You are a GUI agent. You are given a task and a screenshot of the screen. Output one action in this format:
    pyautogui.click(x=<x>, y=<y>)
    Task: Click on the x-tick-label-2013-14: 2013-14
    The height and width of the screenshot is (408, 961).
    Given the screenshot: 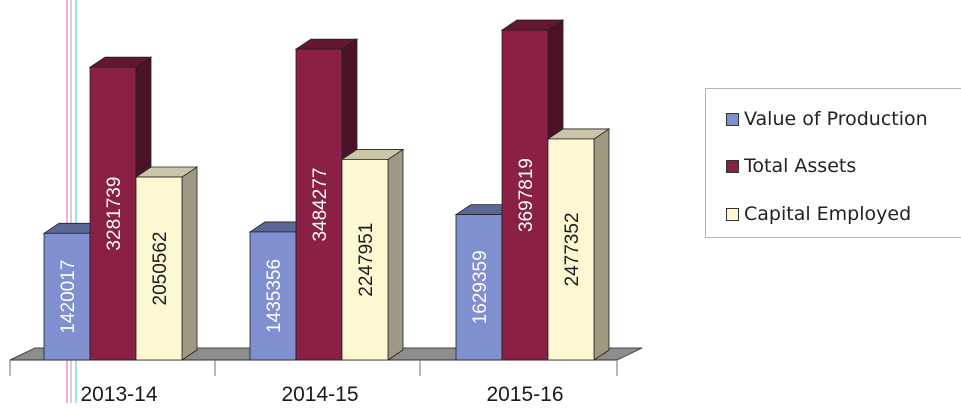 What is the action you would take?
    pyautogui.click(x=118, y=393)
    